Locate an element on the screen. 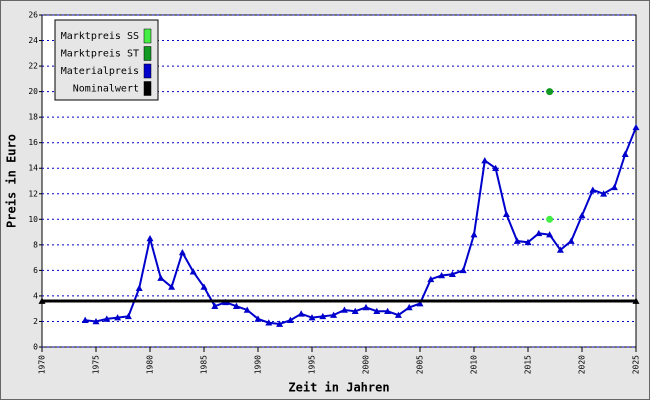  y-tick-label: 6 is located at coordinates (35, 270).